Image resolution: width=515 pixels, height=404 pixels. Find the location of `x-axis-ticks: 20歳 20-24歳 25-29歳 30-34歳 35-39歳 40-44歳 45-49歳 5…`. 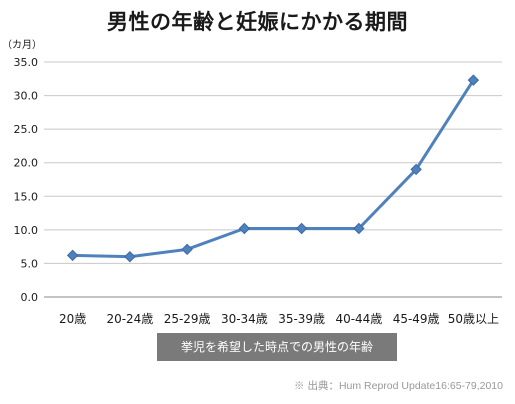

x-axis-ticks: 20歳 20-24歳 25-29歳 30-34歳 35-39歳 40-44歳 45-49歳 5… is located at coordinates (279, 319).